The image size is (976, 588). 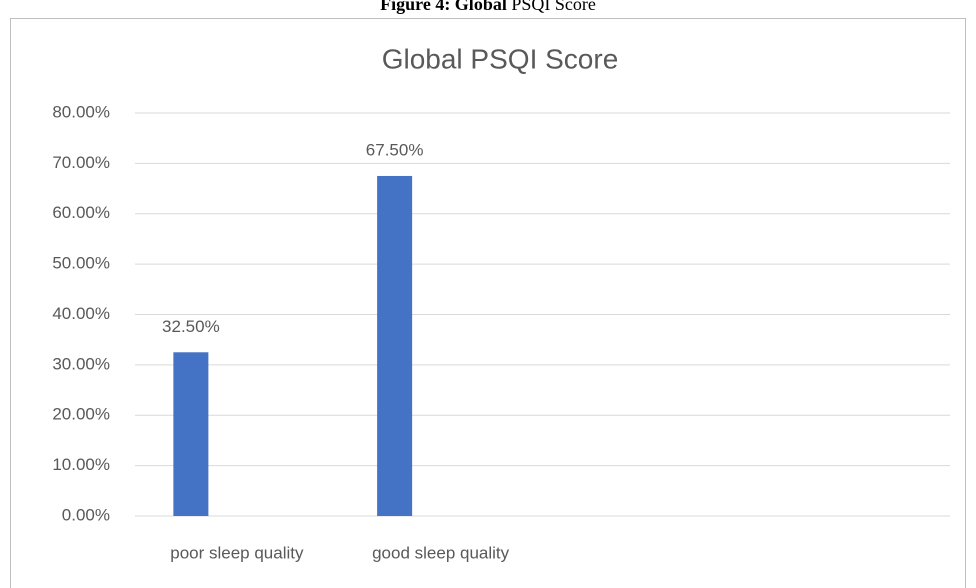 I want to click on y-tick-label: 20.00%, so click(x=81, y=414).